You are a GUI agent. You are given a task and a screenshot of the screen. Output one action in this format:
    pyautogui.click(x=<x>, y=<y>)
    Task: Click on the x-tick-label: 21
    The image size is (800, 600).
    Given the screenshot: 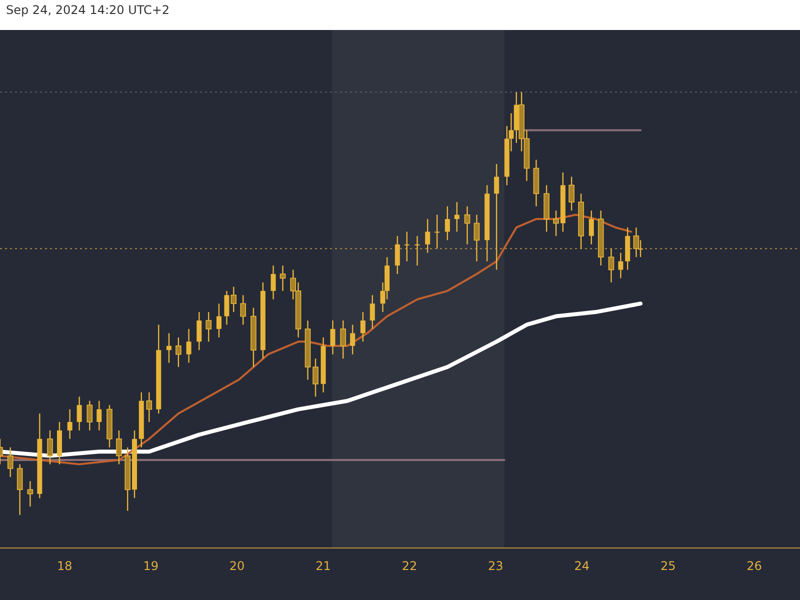 What is the action you would take?
    pyautogui.click(x=323, y=566)
    